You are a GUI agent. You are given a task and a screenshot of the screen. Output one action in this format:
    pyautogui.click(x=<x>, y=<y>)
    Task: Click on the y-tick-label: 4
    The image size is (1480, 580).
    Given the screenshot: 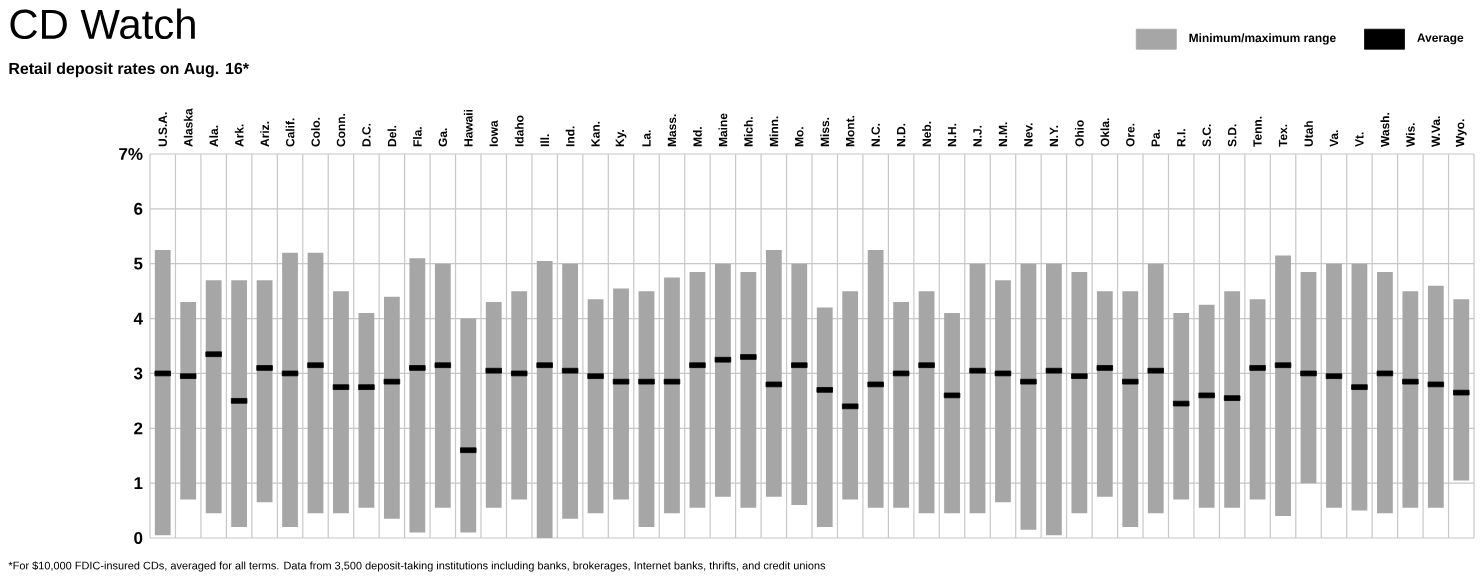 What is the action you would take?
    pyautogui.click(x=138, y=318)
    